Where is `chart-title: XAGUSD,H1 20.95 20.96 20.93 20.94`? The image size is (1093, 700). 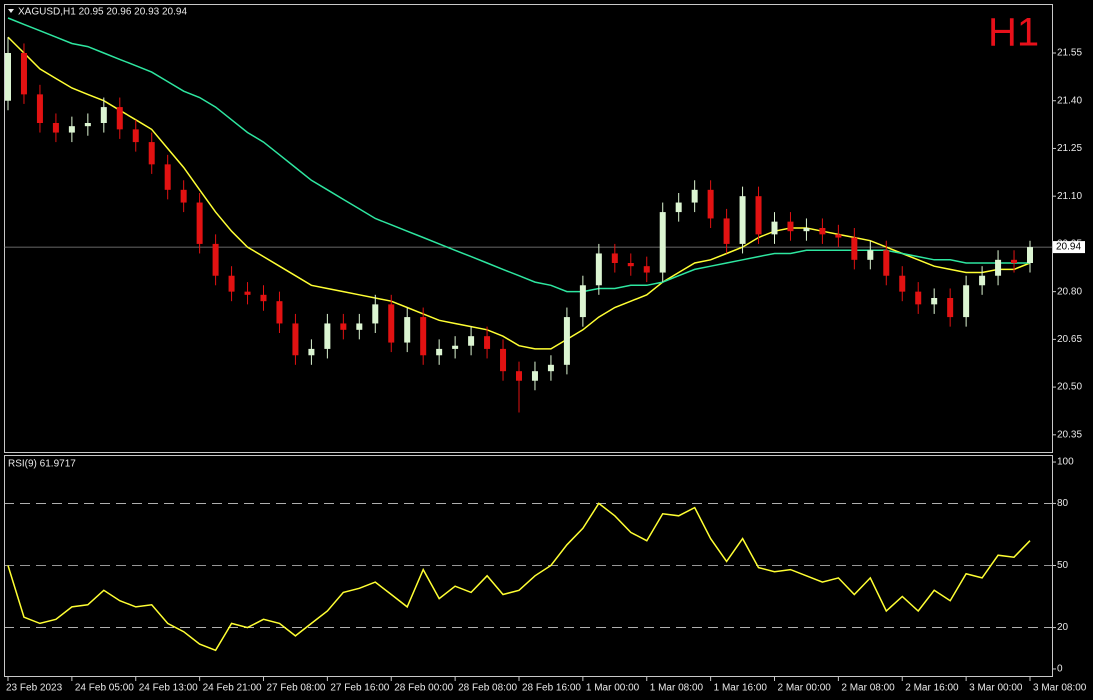 chart-title: XAGUSD,H1 20.95 20.96 20.93 20.94 is located at coordinates (102, 12).